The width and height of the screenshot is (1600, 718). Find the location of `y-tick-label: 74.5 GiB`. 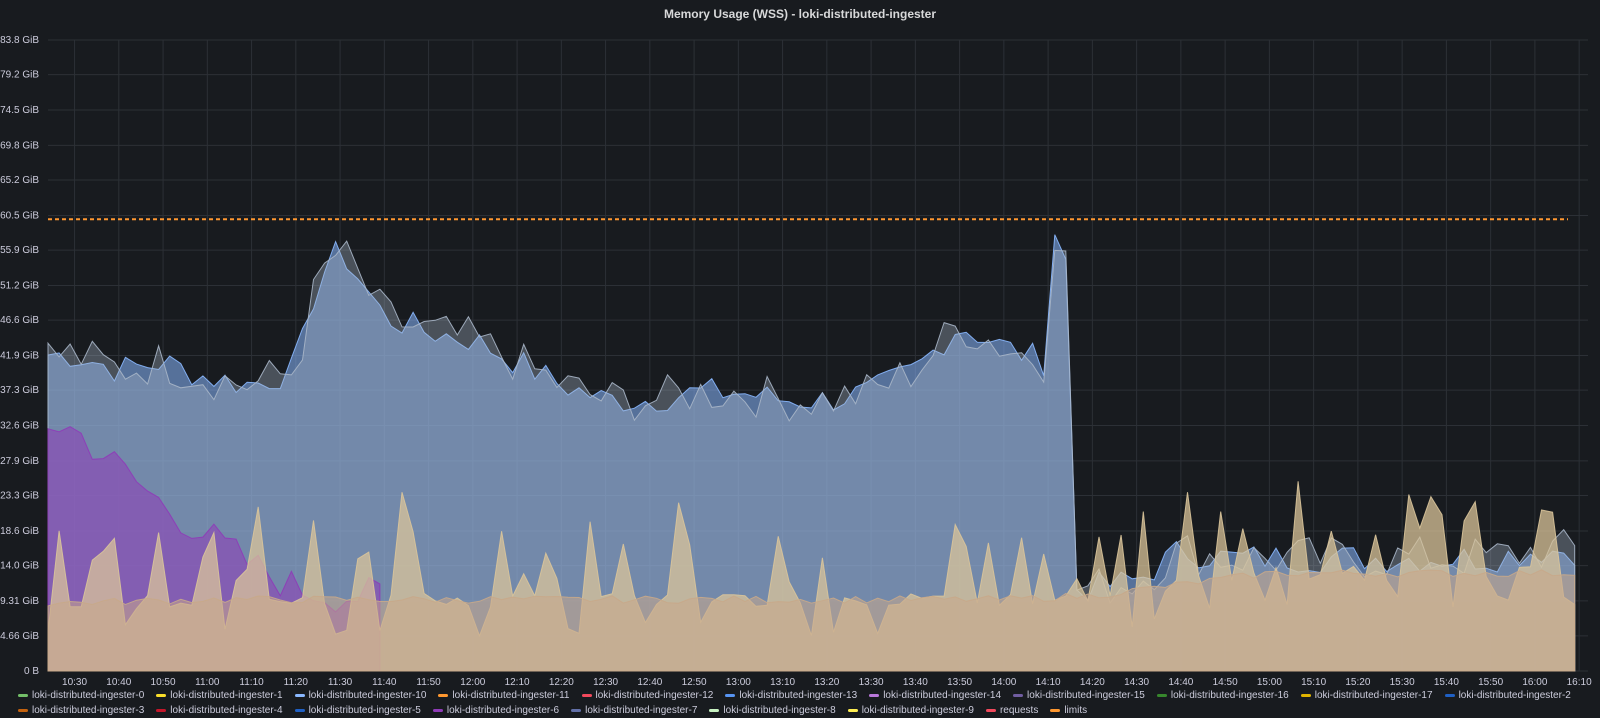

y-tick-label: 74.5 GiB is located at coordinates (19, 110).